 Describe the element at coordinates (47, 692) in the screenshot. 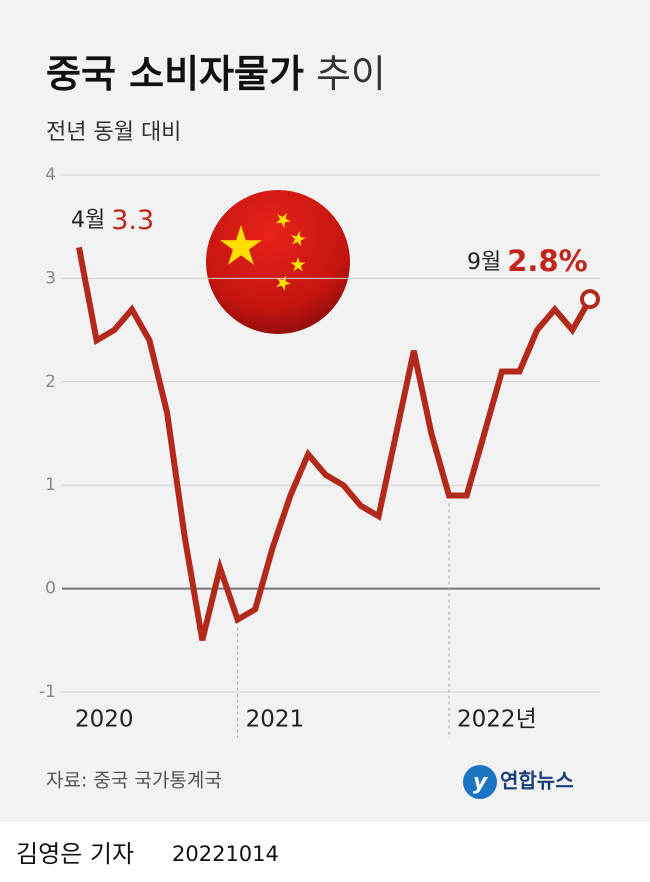

I see `y-tick-label: -1` at that location.